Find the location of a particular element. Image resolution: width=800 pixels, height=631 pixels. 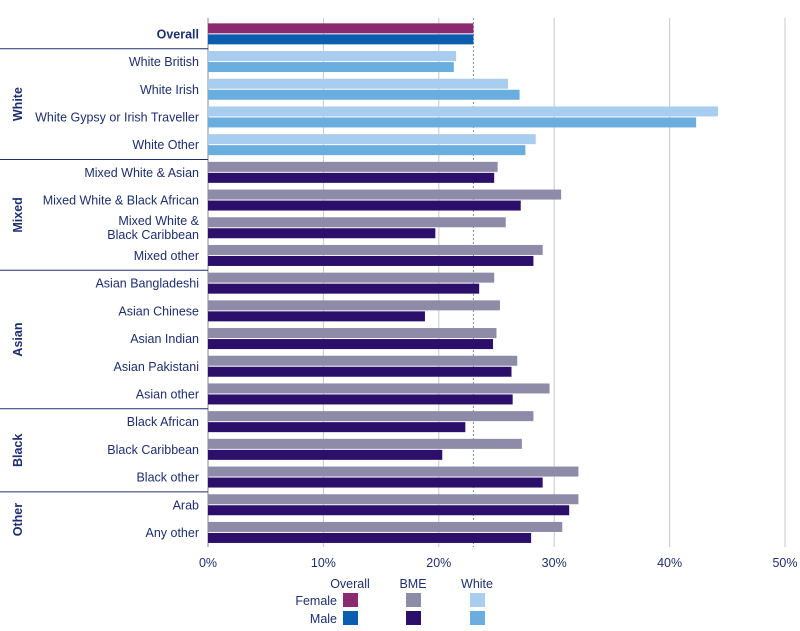

category-label: Overall is located at coordinates (178, 34).